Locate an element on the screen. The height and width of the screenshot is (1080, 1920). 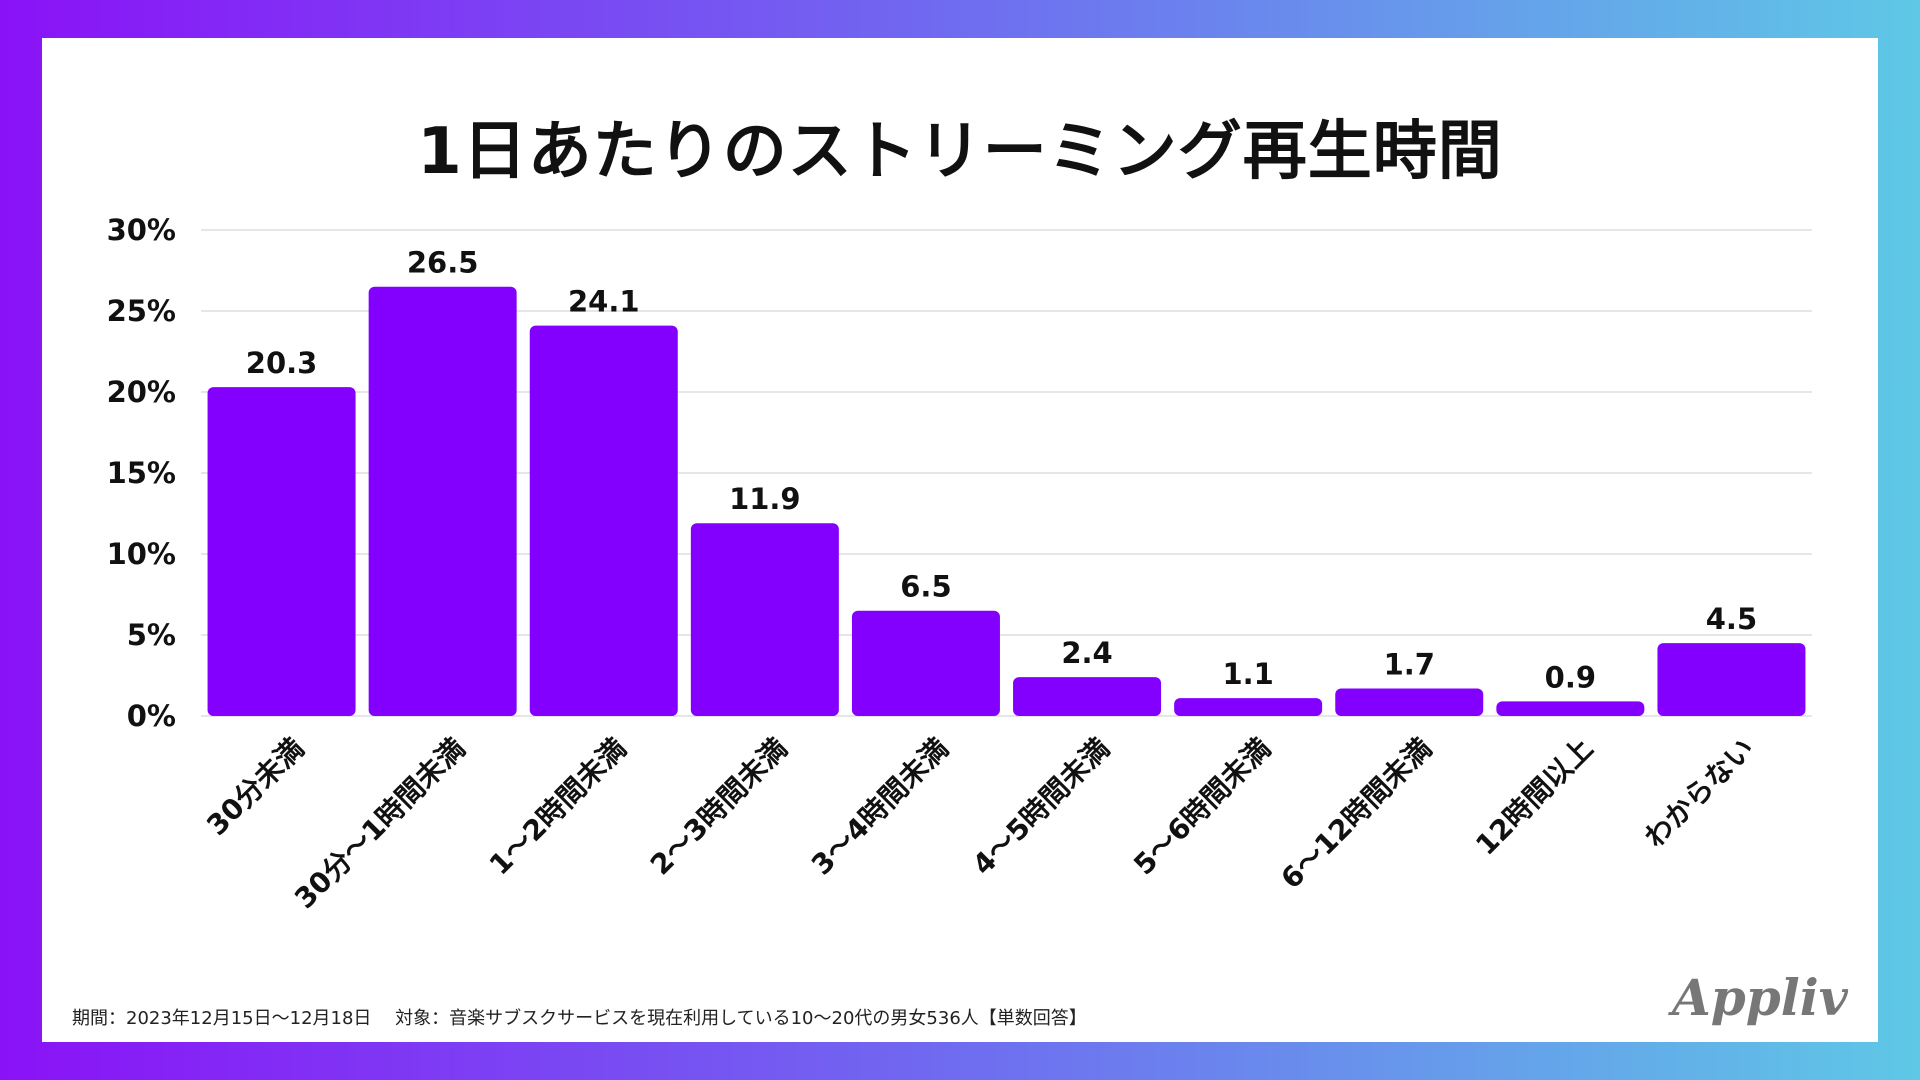
y-tick-label: 30% is located at coordinates (141, 230).